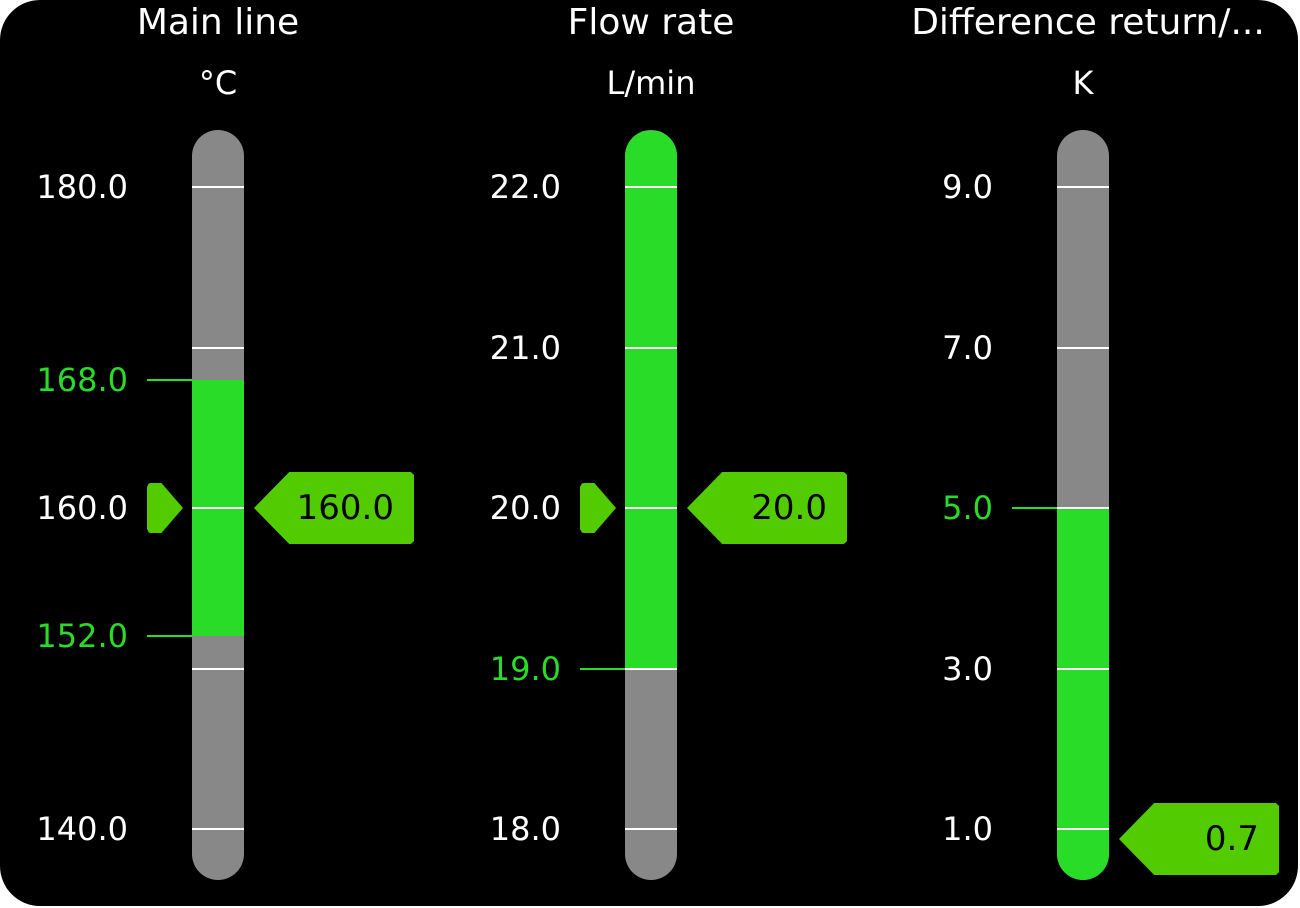 This screenshot has width=1300, height=908. What do you see at coordinates (218, 22) in the screenshot?
I see `gauge-title: Main line` at bounding box center [218, 22].